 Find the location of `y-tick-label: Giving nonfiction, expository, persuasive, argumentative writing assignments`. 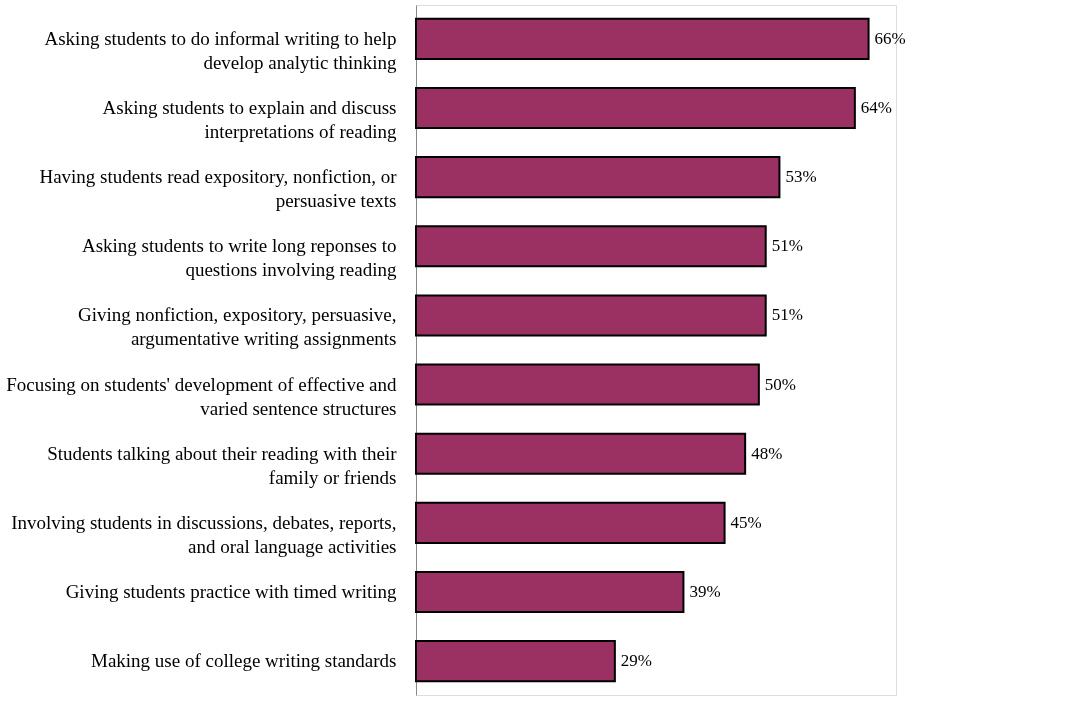

y-tick-label: Giving nonfiction, expository, persuasive, argumentative writing assignments is located at coordinates (237, 327).